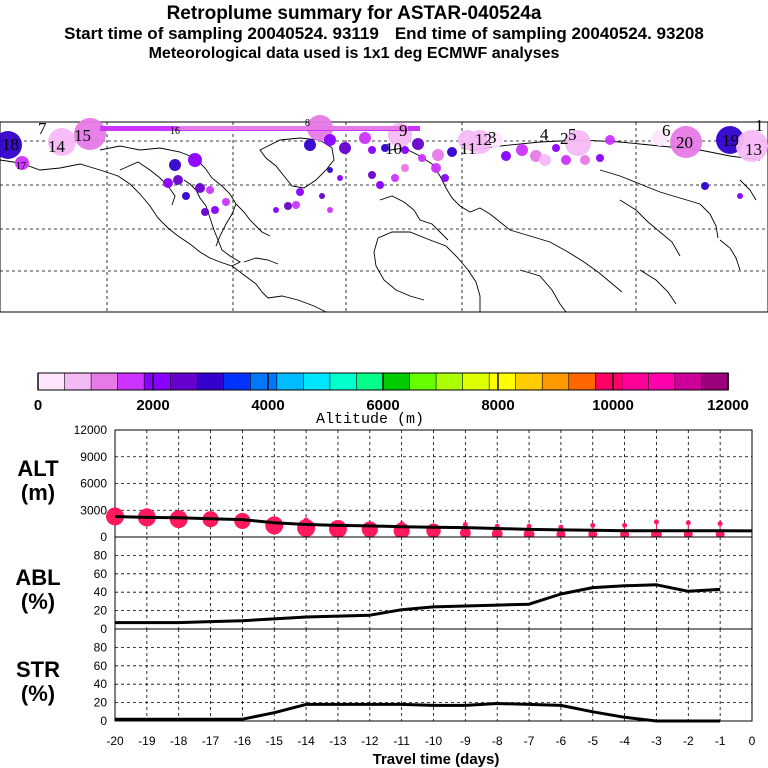 This screenshot has width=768, height=768. Describe the element at coordinates (468, 148) in the screenshot. I see `plume-label: 11` at that location.